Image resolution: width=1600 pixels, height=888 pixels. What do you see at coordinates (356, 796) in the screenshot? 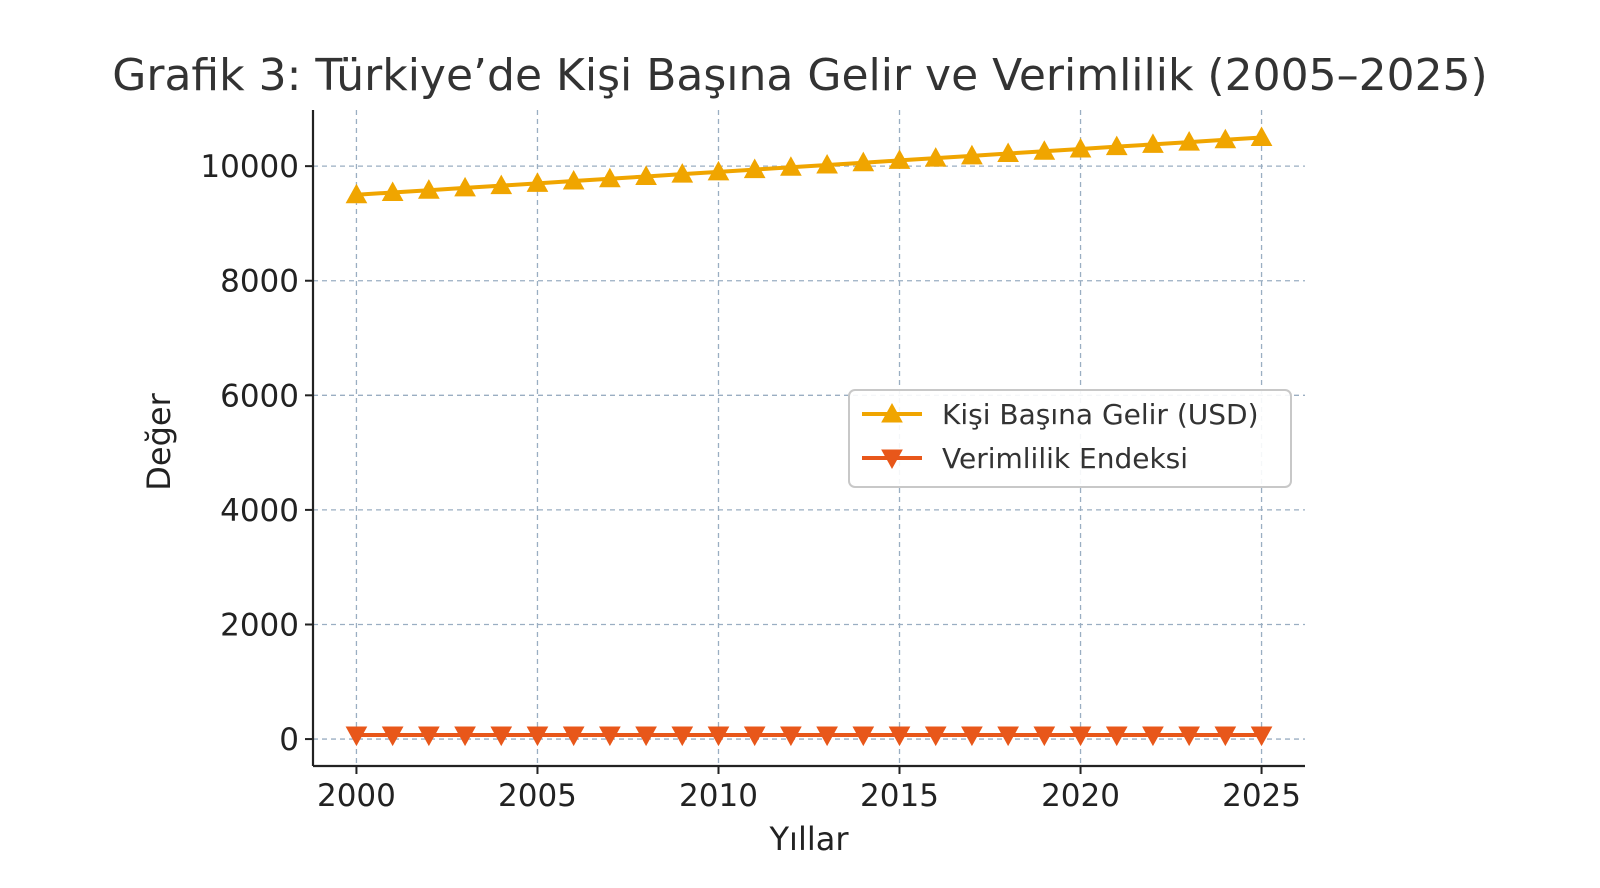
I see `x-tick-label: 2000` at bounding box center [356, 796].